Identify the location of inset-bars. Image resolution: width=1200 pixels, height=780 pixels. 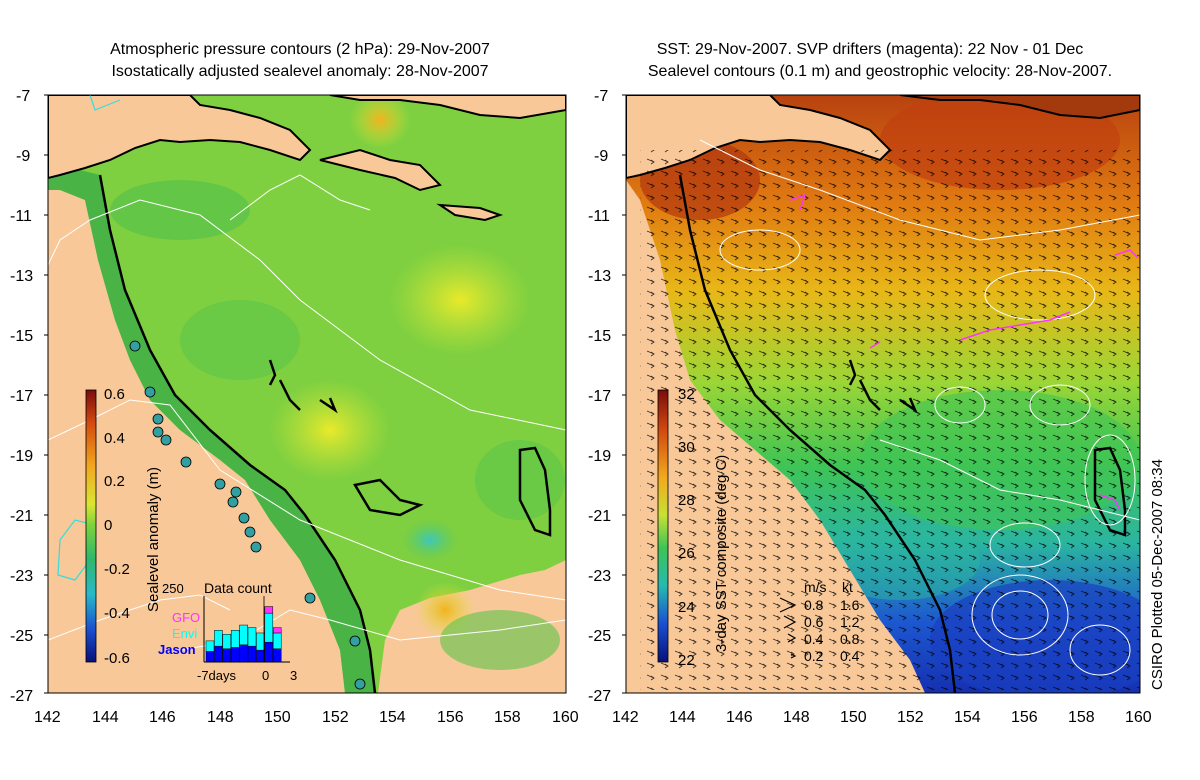
(243, 634).